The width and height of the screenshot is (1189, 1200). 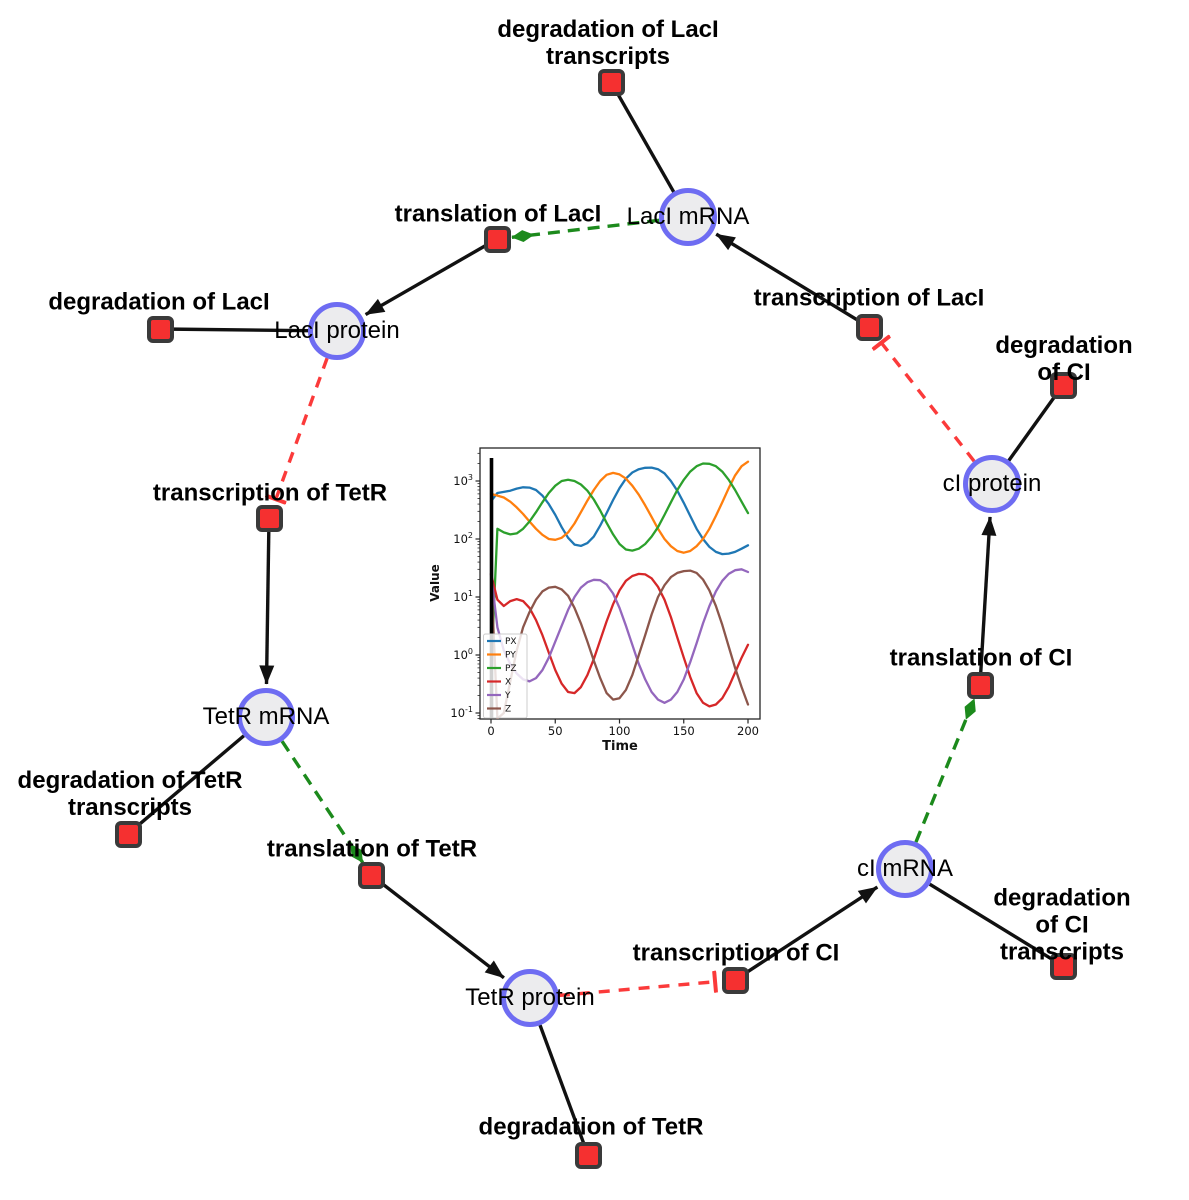 What do you see at coordinates (436, 583) in the screenshot?
I see `y-axis-label: Value` at bounding box center [436, 583].